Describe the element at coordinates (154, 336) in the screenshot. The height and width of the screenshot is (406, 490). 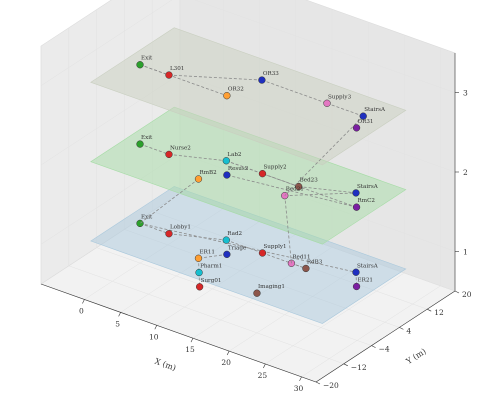
I see `x-tick-label: 10` at that location.